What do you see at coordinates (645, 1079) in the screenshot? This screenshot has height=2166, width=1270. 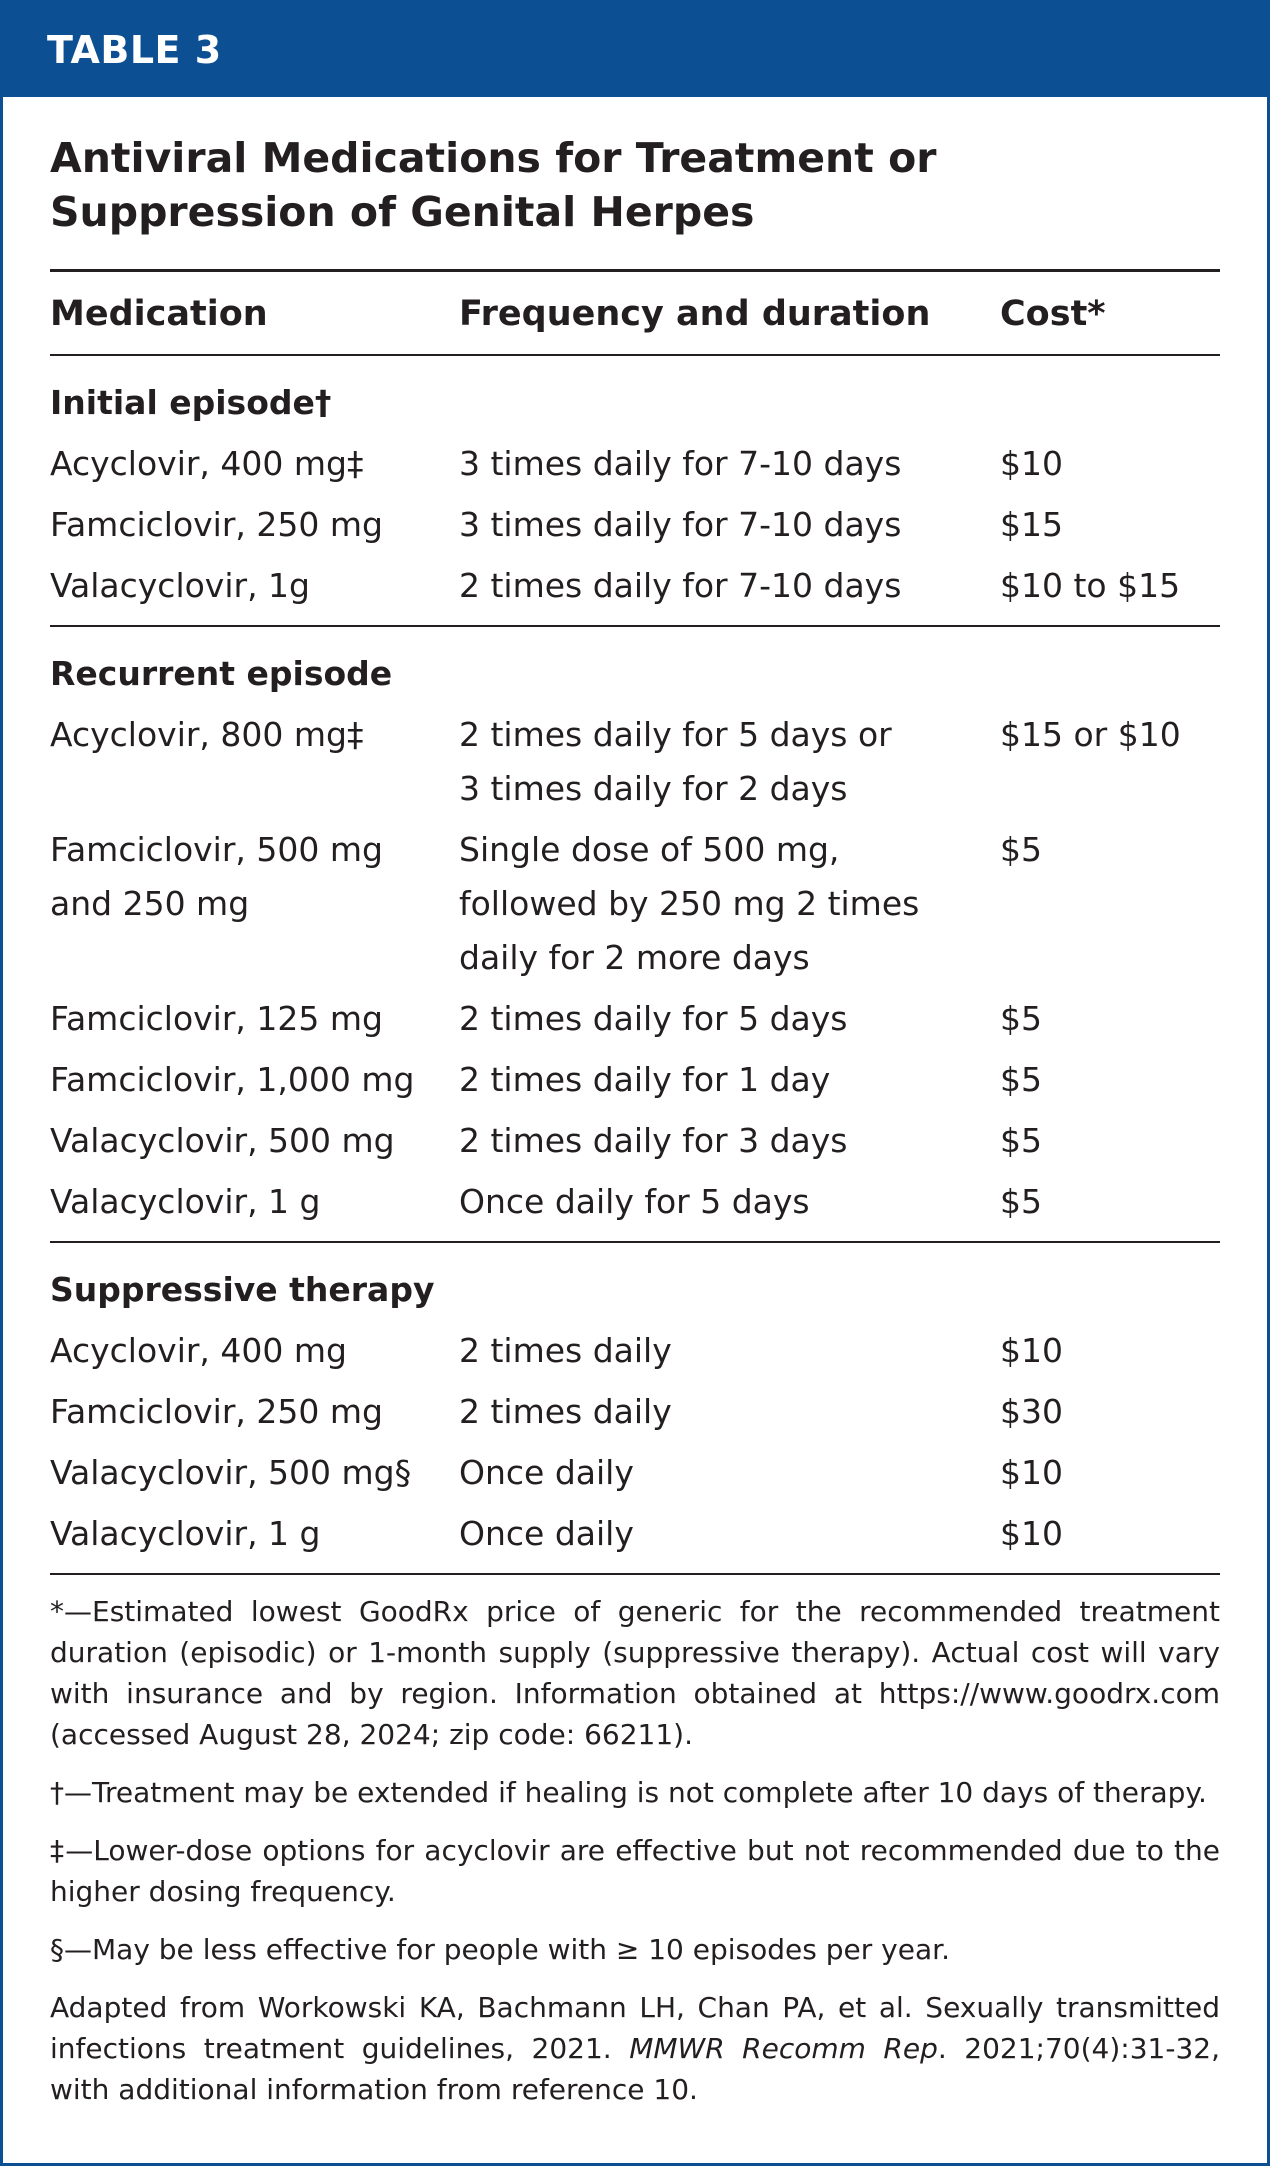 I see `cell: 2 times daily for 1 day` at bounding box center [645, 1079].